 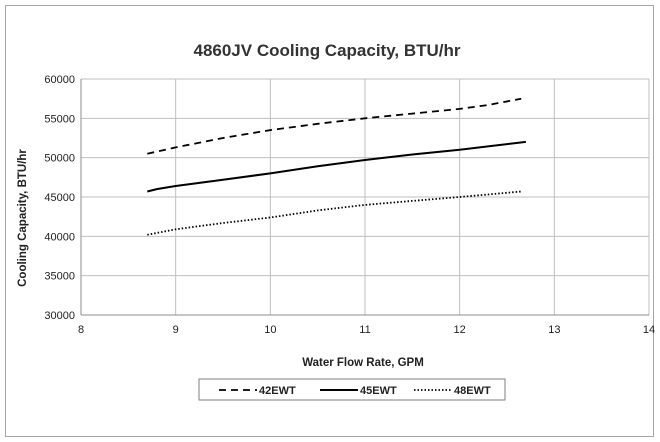 What do you see at coordinates (363, 363) in the screenshot?
I see `x-axis-label: Water Flow Rate, GPM` at bounding box center [363, 363].